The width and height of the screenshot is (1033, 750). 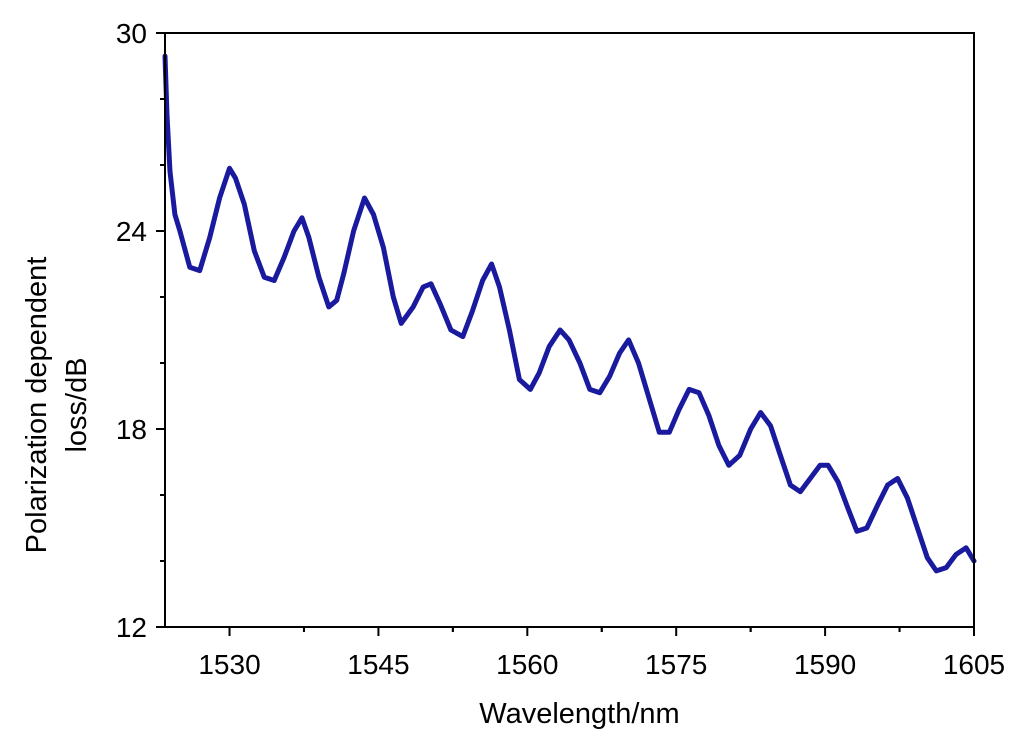 What do you see at coordinates (131, 627) in the screenshot?
I see `y-tick-label: 12` at bounding box center [131, 627].